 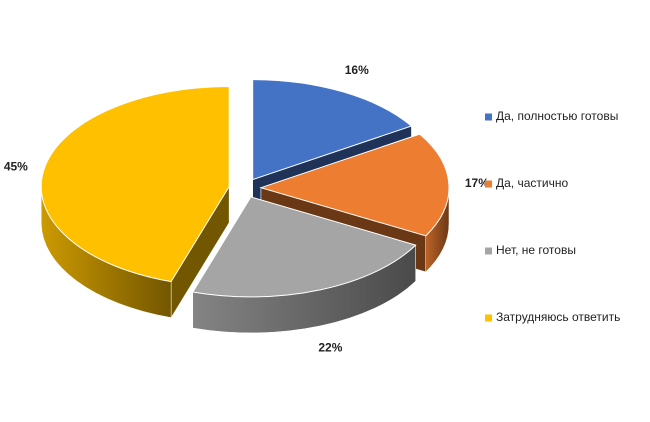 What do you see at coordinates (16, 166) in the screenshot?
I see `data-label: 45%` at bounding box center [16, 166].